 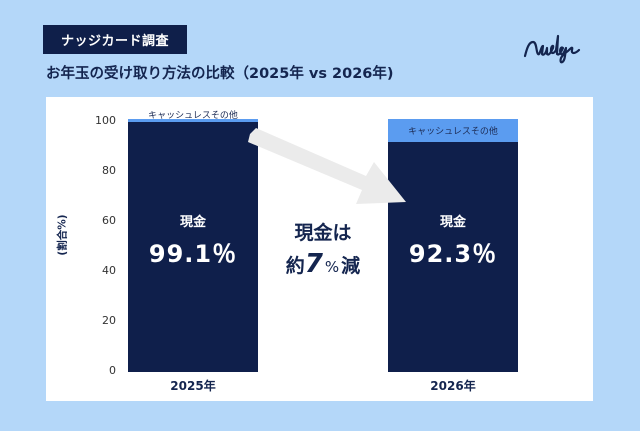 I want to click on bar-2025-label: 現金 99.1％, so click(x=193, y=240).